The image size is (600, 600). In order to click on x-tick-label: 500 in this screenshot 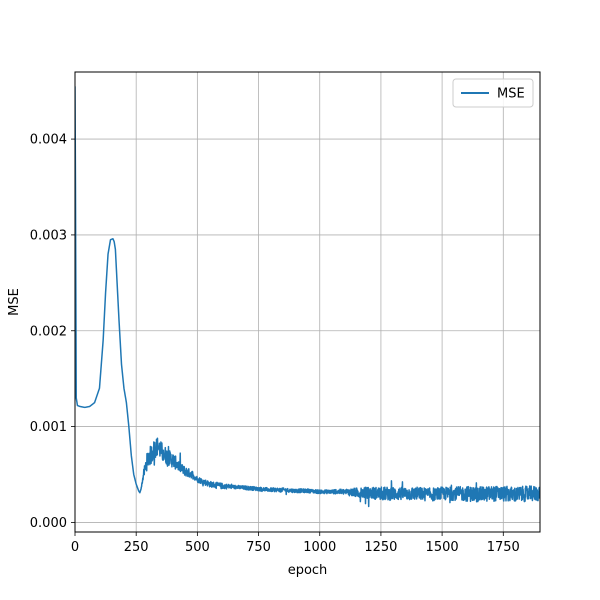, I will do `click(197, 547)`.